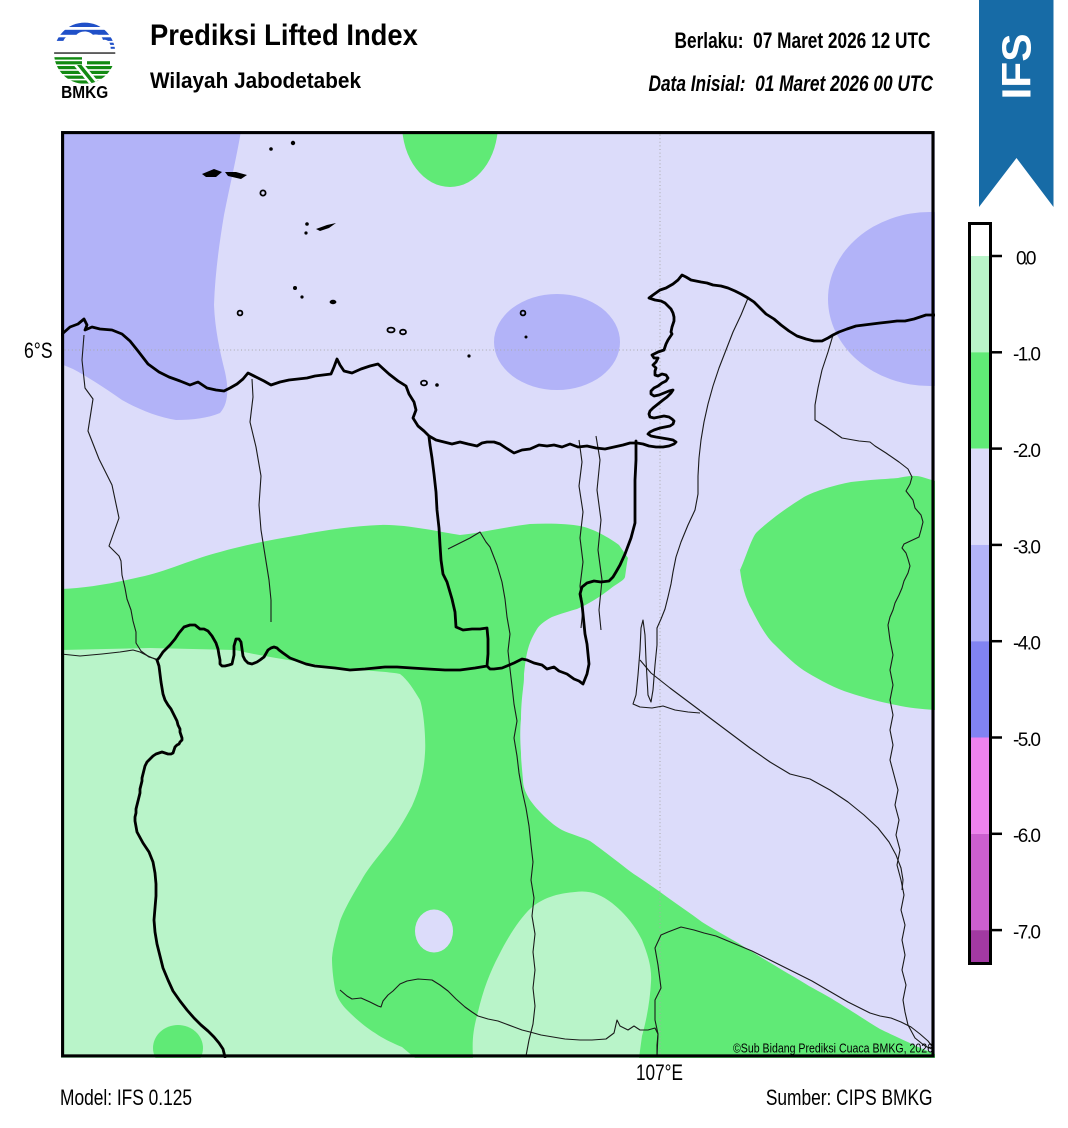  What do you see at coordinates (833, 1048) in the screenshot?
I see `svg-text:©Sub Bidang Prediksi Cuaca BMK: ©Sub Bidang Prediksi Cuaca BMKG, 2026` at bounding box center [833, 1048].